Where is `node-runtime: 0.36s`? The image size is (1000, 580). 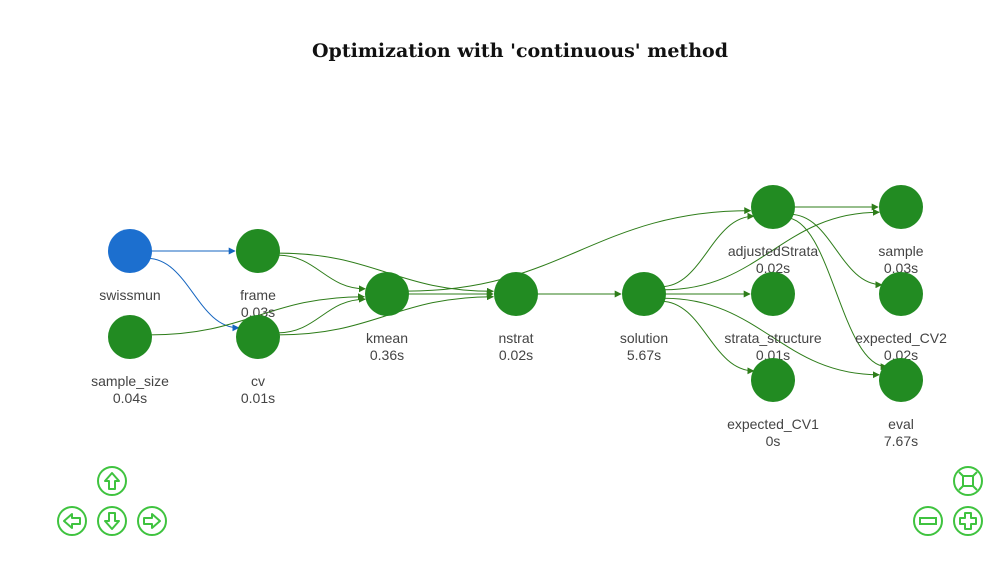
node-runtime: 0.36s is located at coordinates (387, 355).